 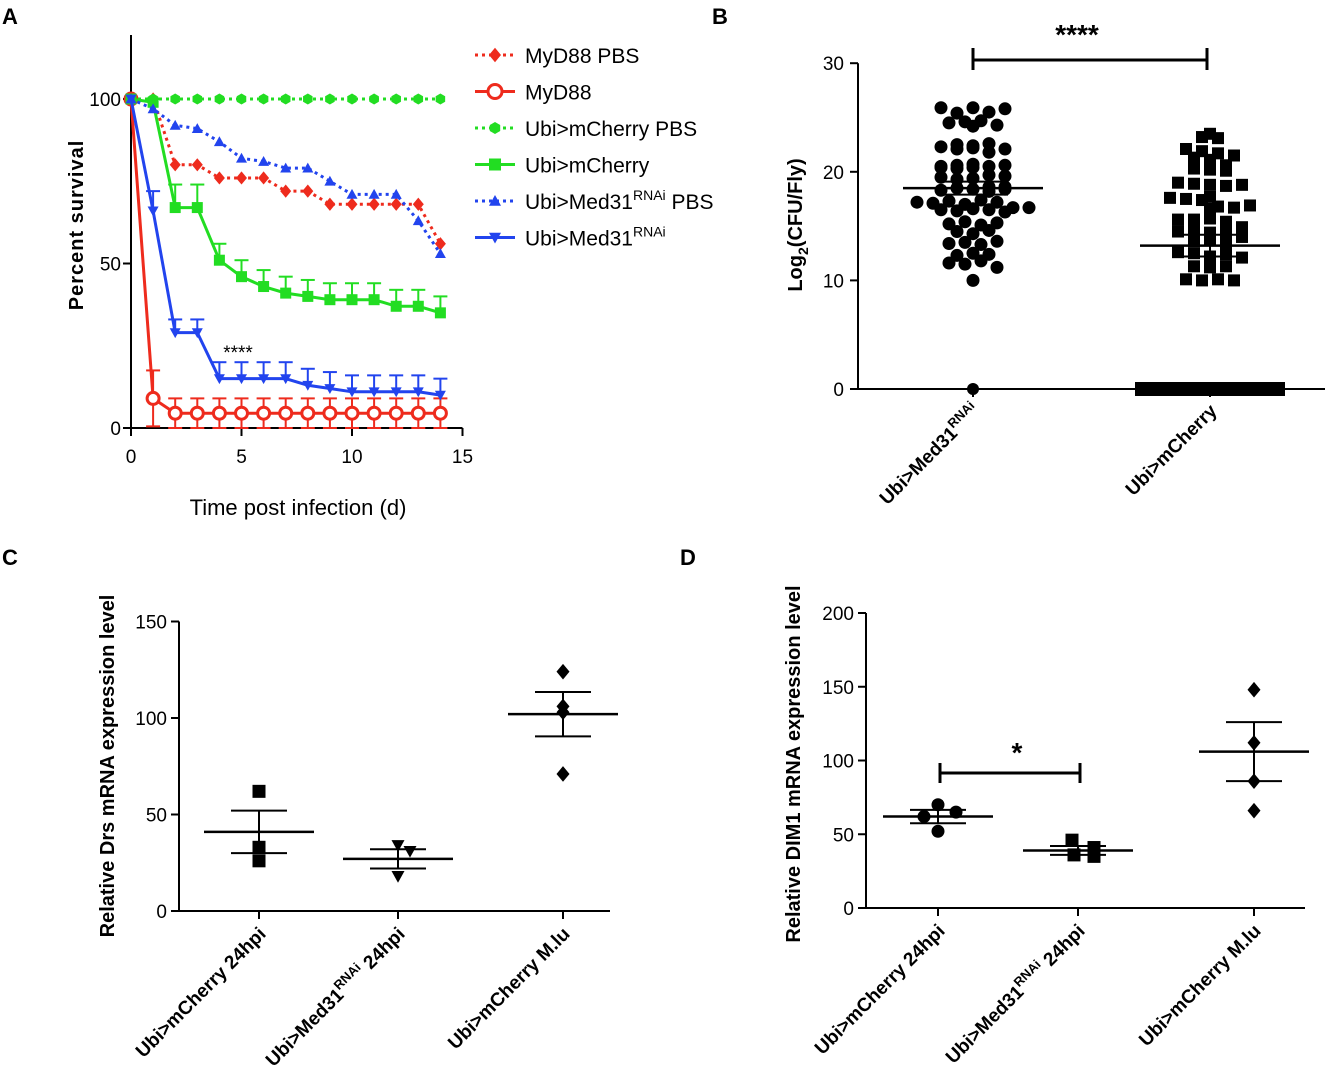 I want to click on y-tick-label: 150, so click(x=838, y=688).